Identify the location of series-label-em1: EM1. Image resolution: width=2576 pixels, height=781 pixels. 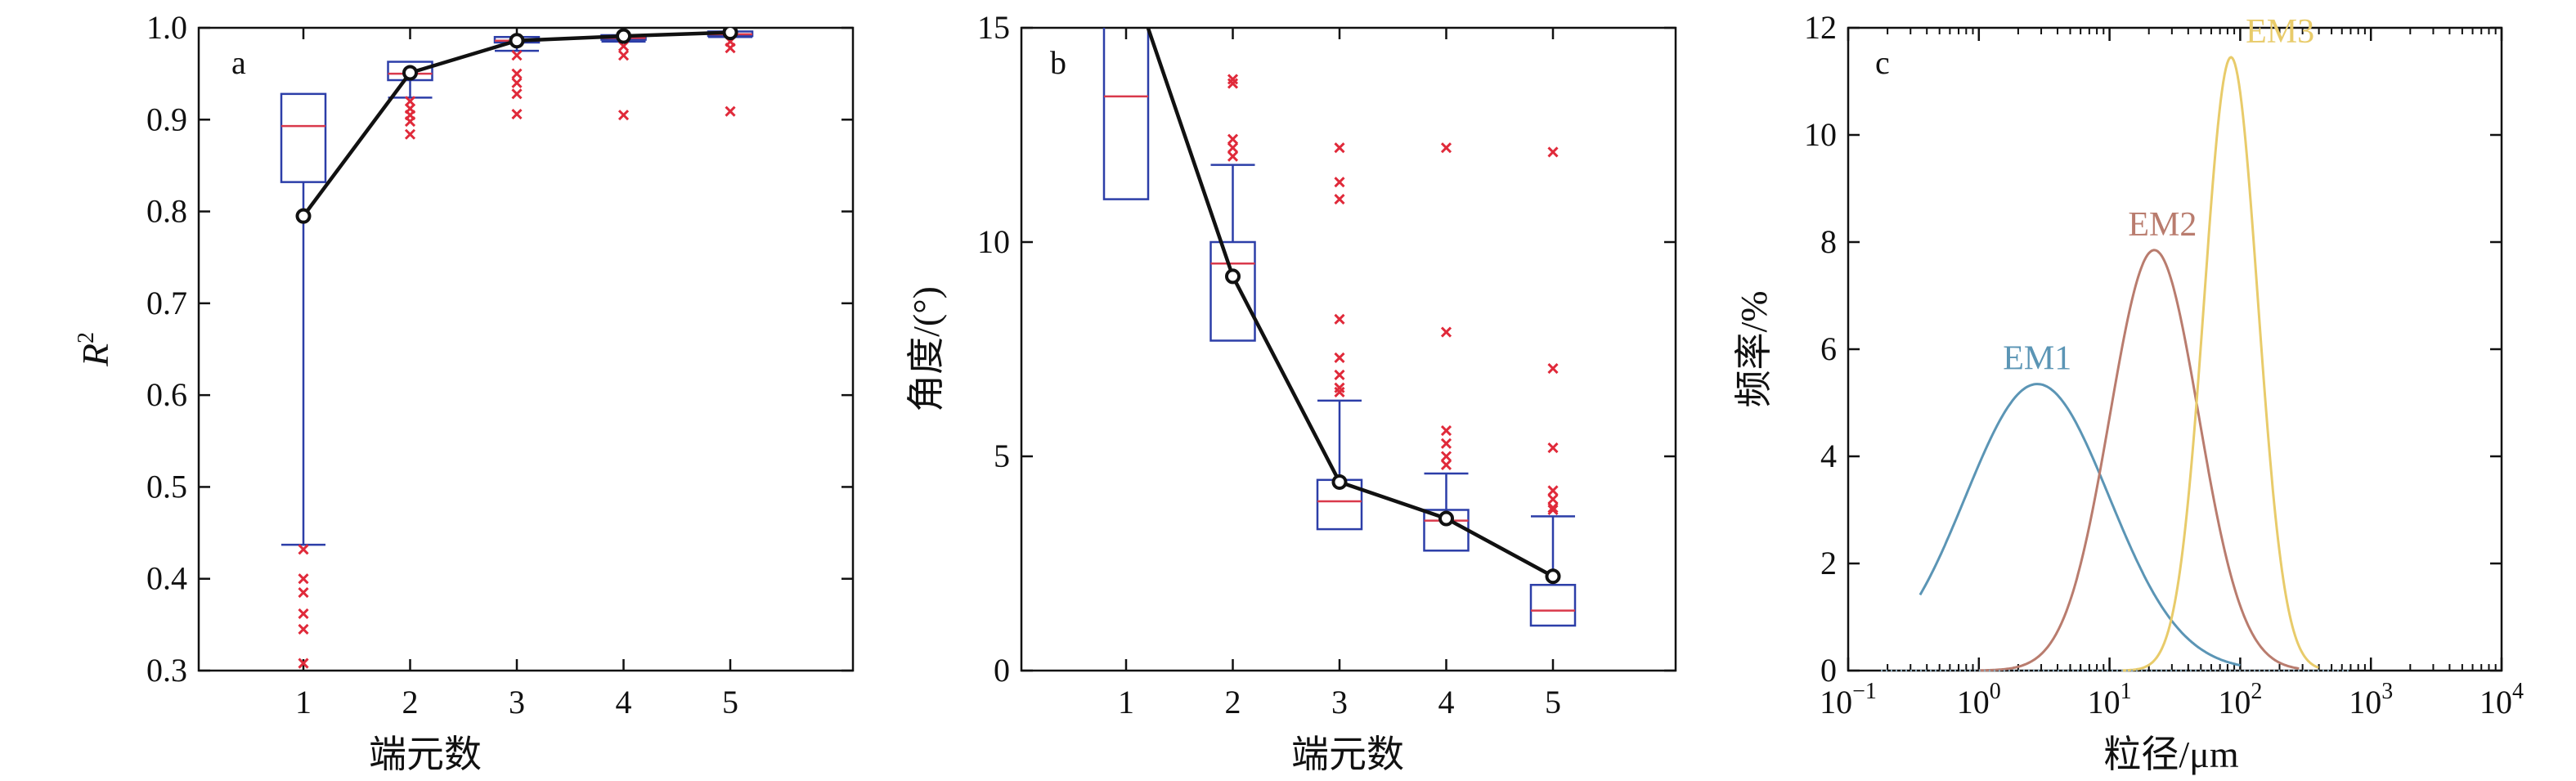
(2037, 359).